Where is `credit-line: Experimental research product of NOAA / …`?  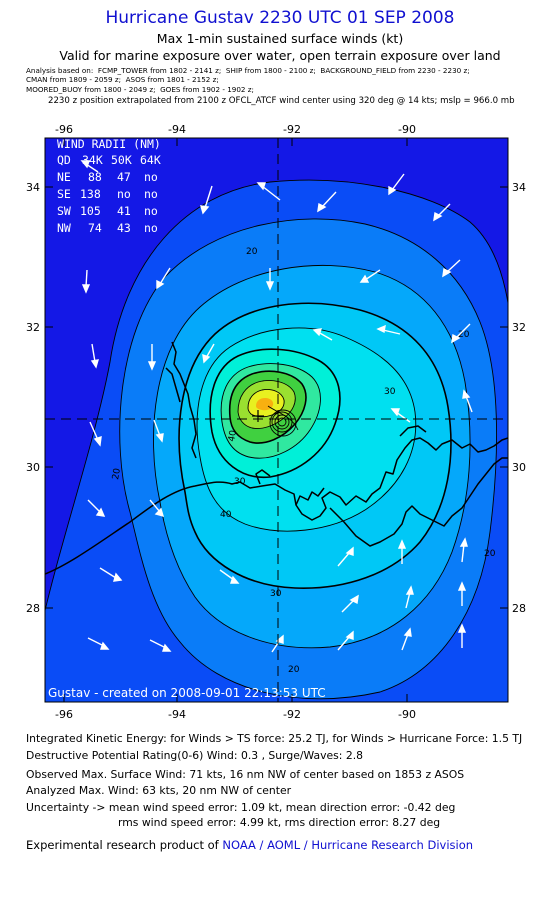
credit-line: Experimental research product of NOAA / … is located at coordinates (249, 845).